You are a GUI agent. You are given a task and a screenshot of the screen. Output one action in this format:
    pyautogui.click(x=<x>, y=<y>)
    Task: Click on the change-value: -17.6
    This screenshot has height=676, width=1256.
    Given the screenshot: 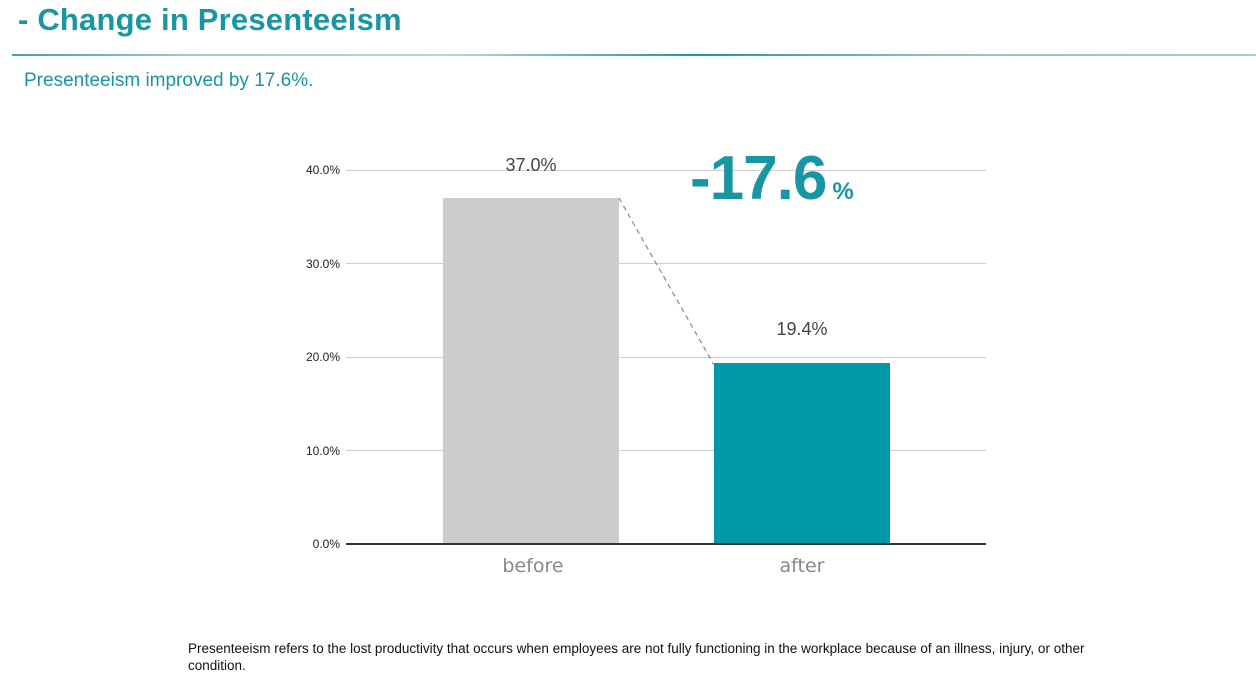 What is the action you would take?
    pyautogui.click(x=758, y=178)
    